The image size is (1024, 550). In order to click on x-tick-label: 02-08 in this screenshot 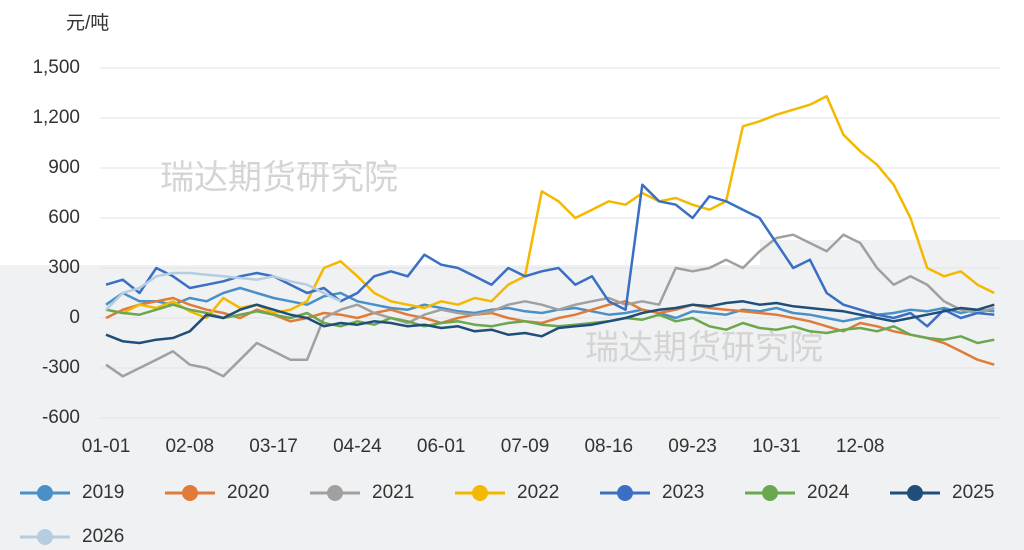, I will do `click(189, 446)`.